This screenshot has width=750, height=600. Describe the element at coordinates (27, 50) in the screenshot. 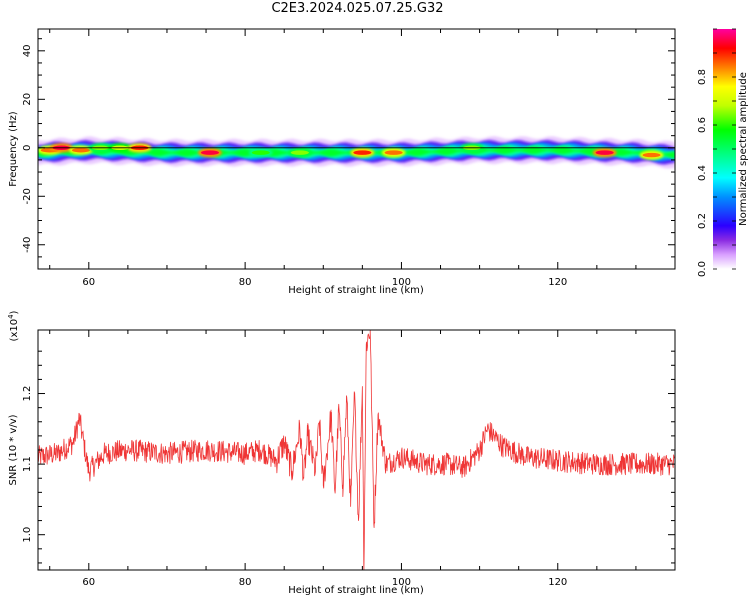

I see `spectrogram-y-tick-label: 40` at that location.